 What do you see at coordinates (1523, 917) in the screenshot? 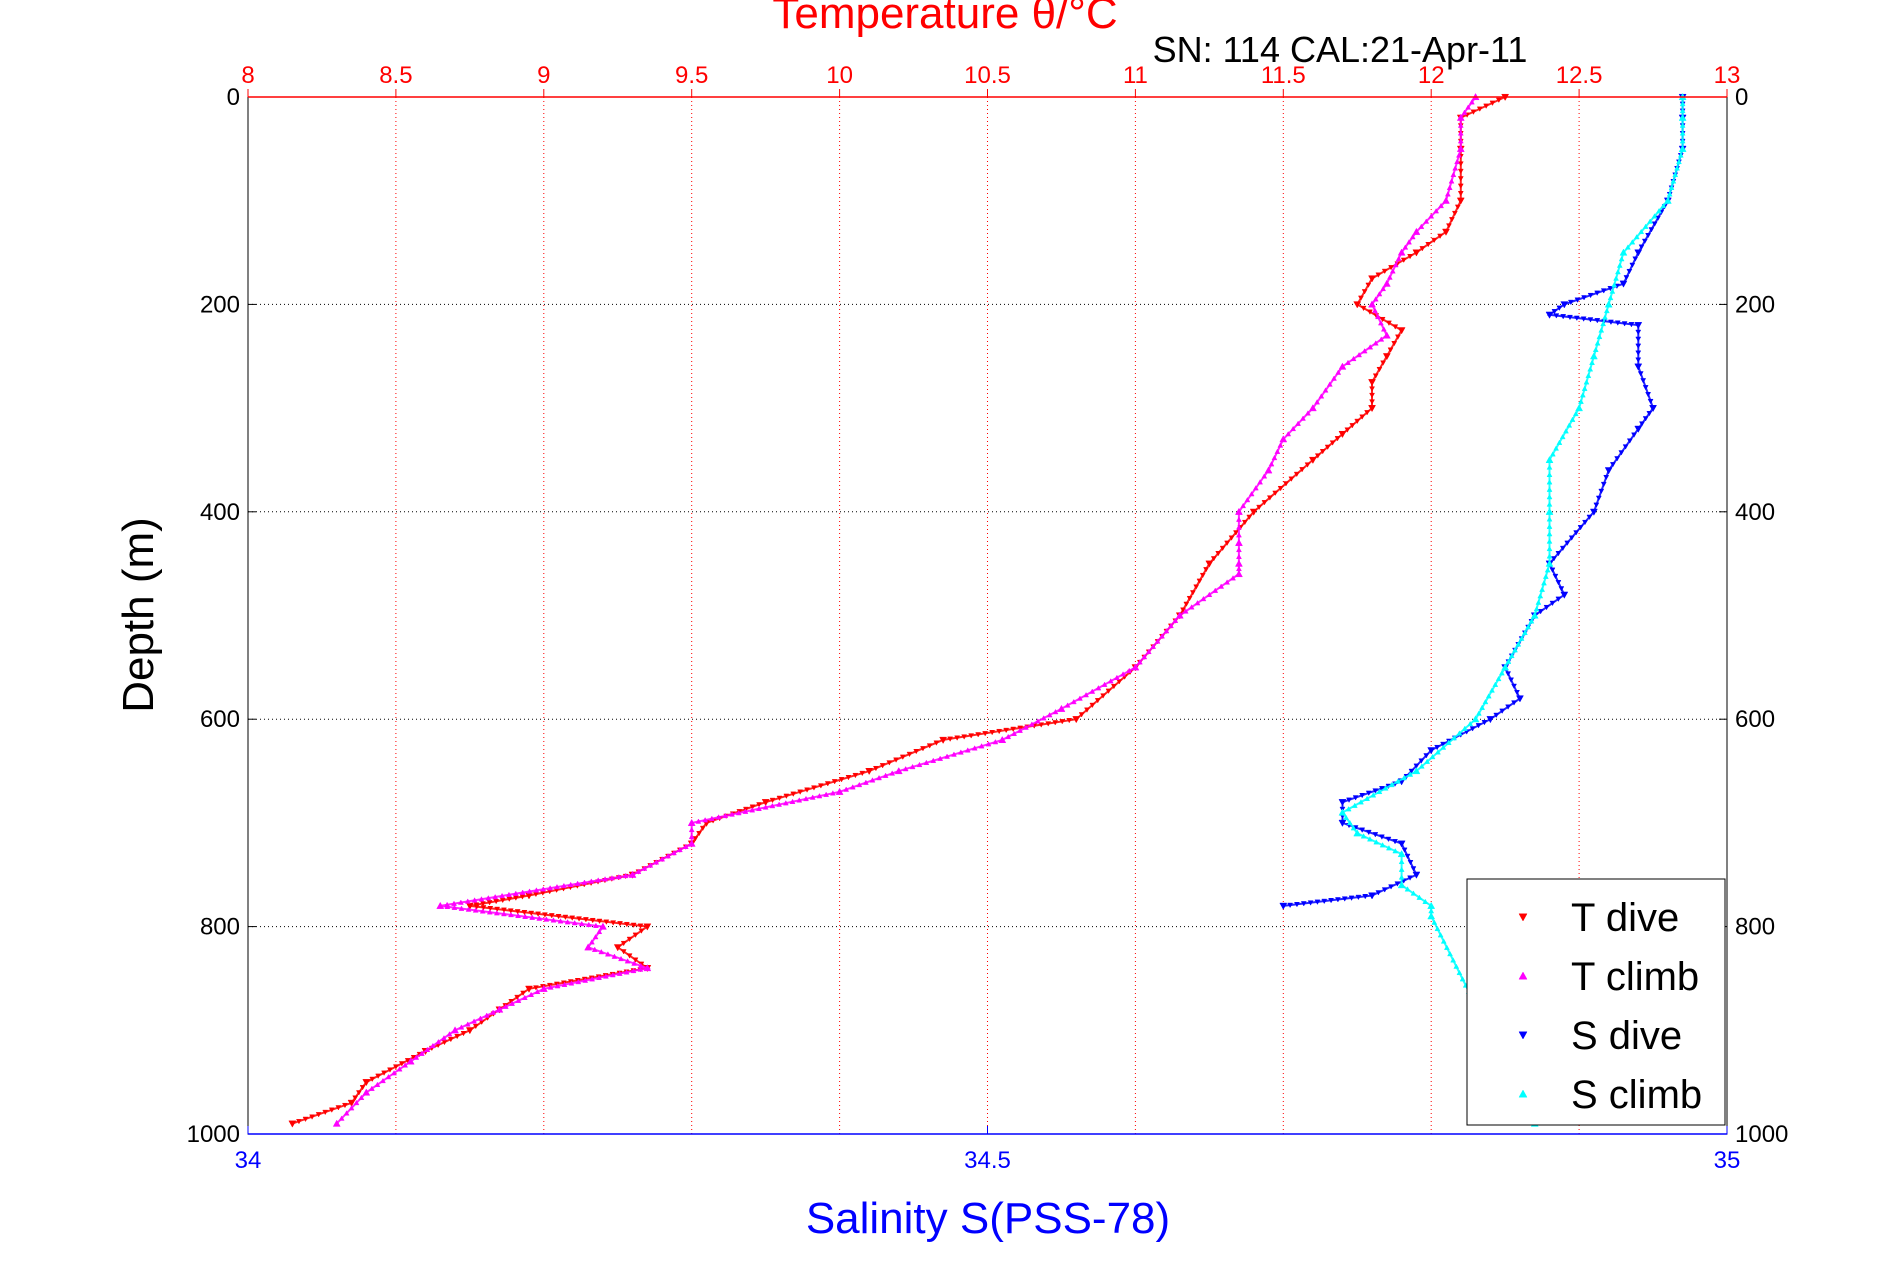
I see `legend-marker` at bounding box center [1523, 917].